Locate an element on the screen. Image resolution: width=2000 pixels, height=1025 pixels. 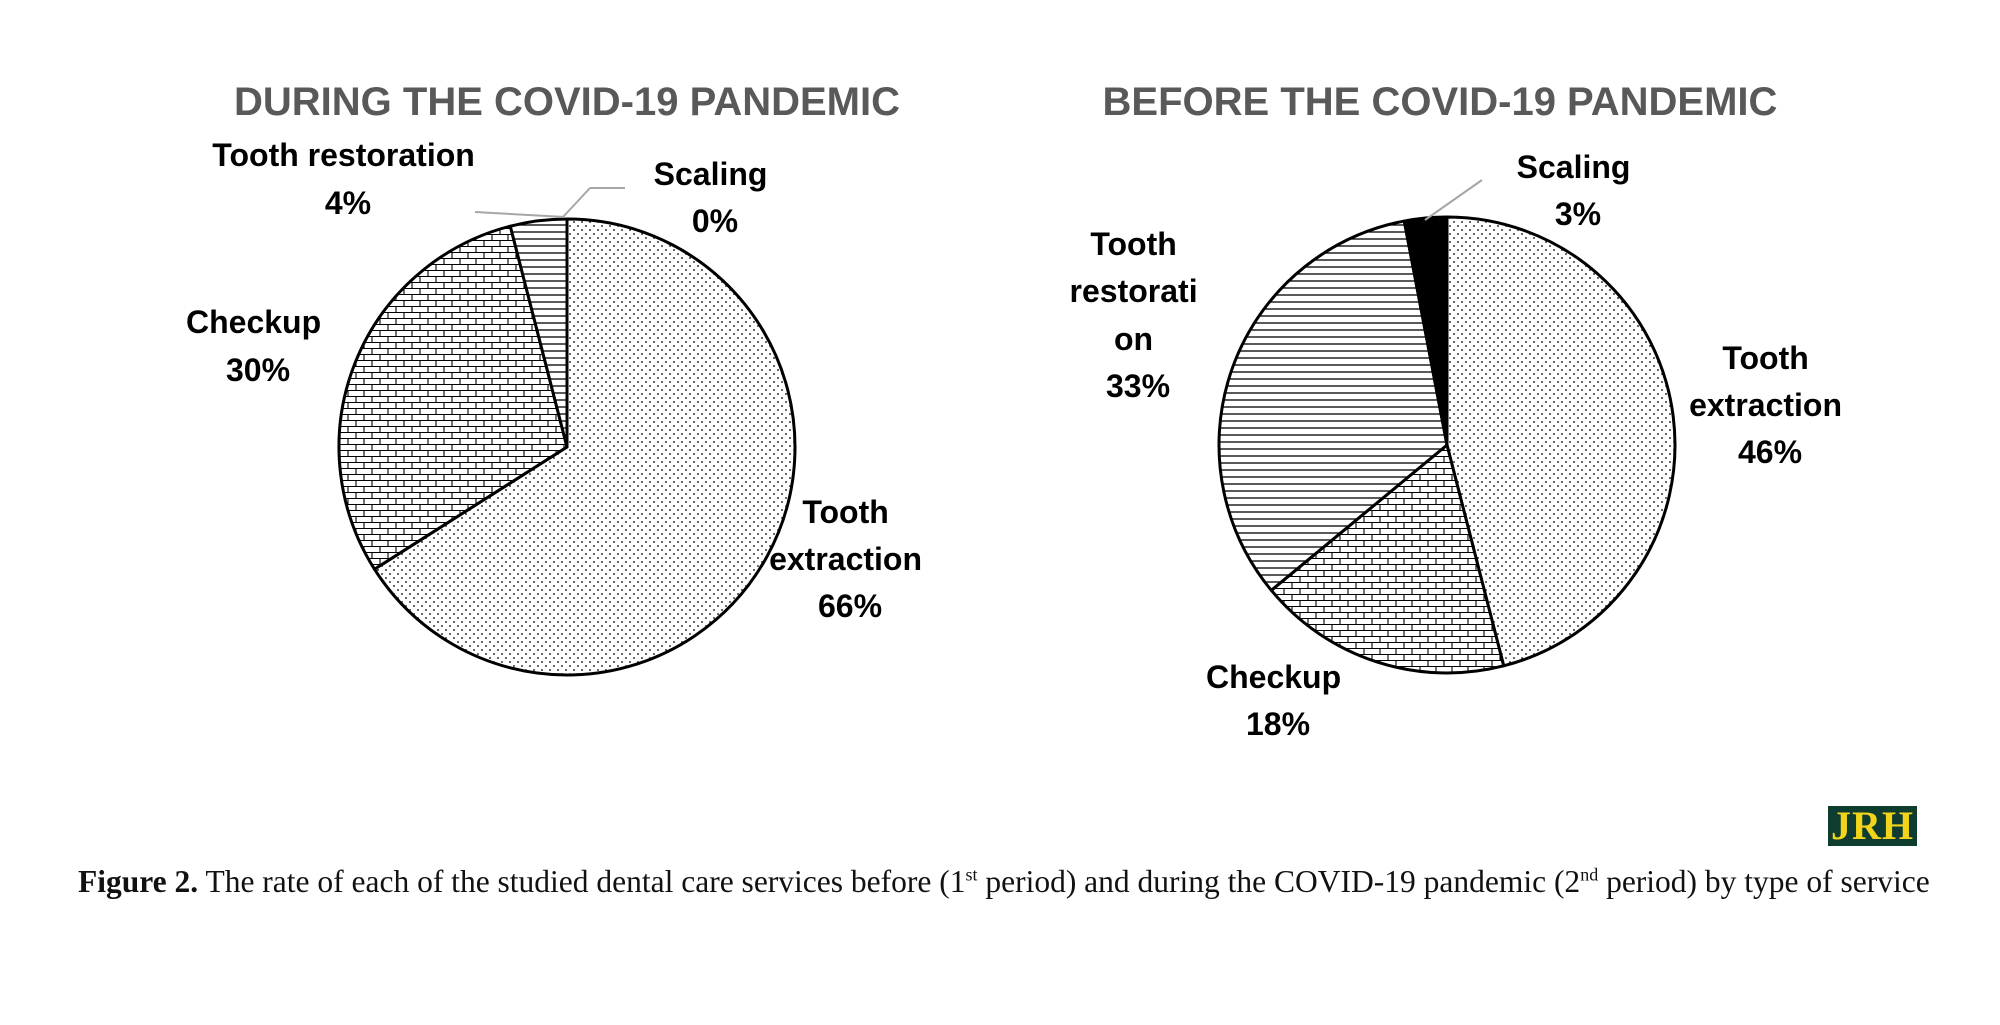
pie-slices-before is located at coordinates (1447, 445).